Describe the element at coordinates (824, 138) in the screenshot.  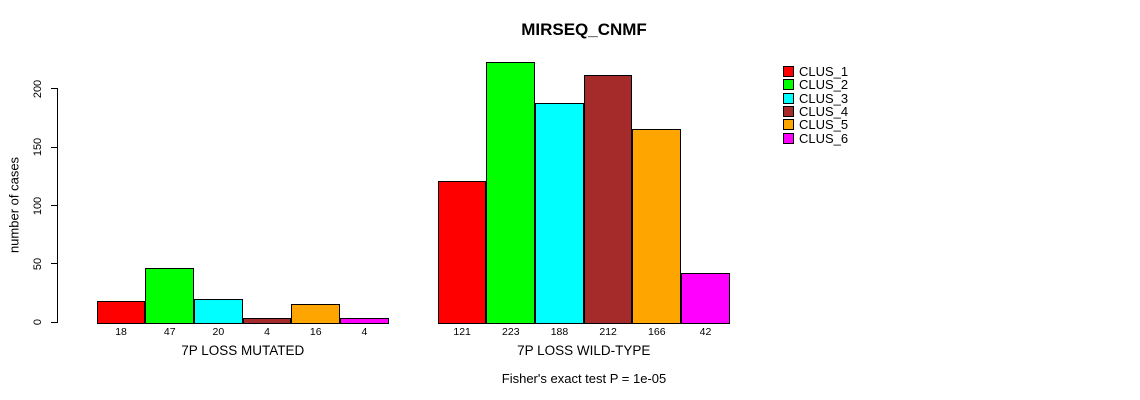
I see `legend-label: CLUS_6` at that location.